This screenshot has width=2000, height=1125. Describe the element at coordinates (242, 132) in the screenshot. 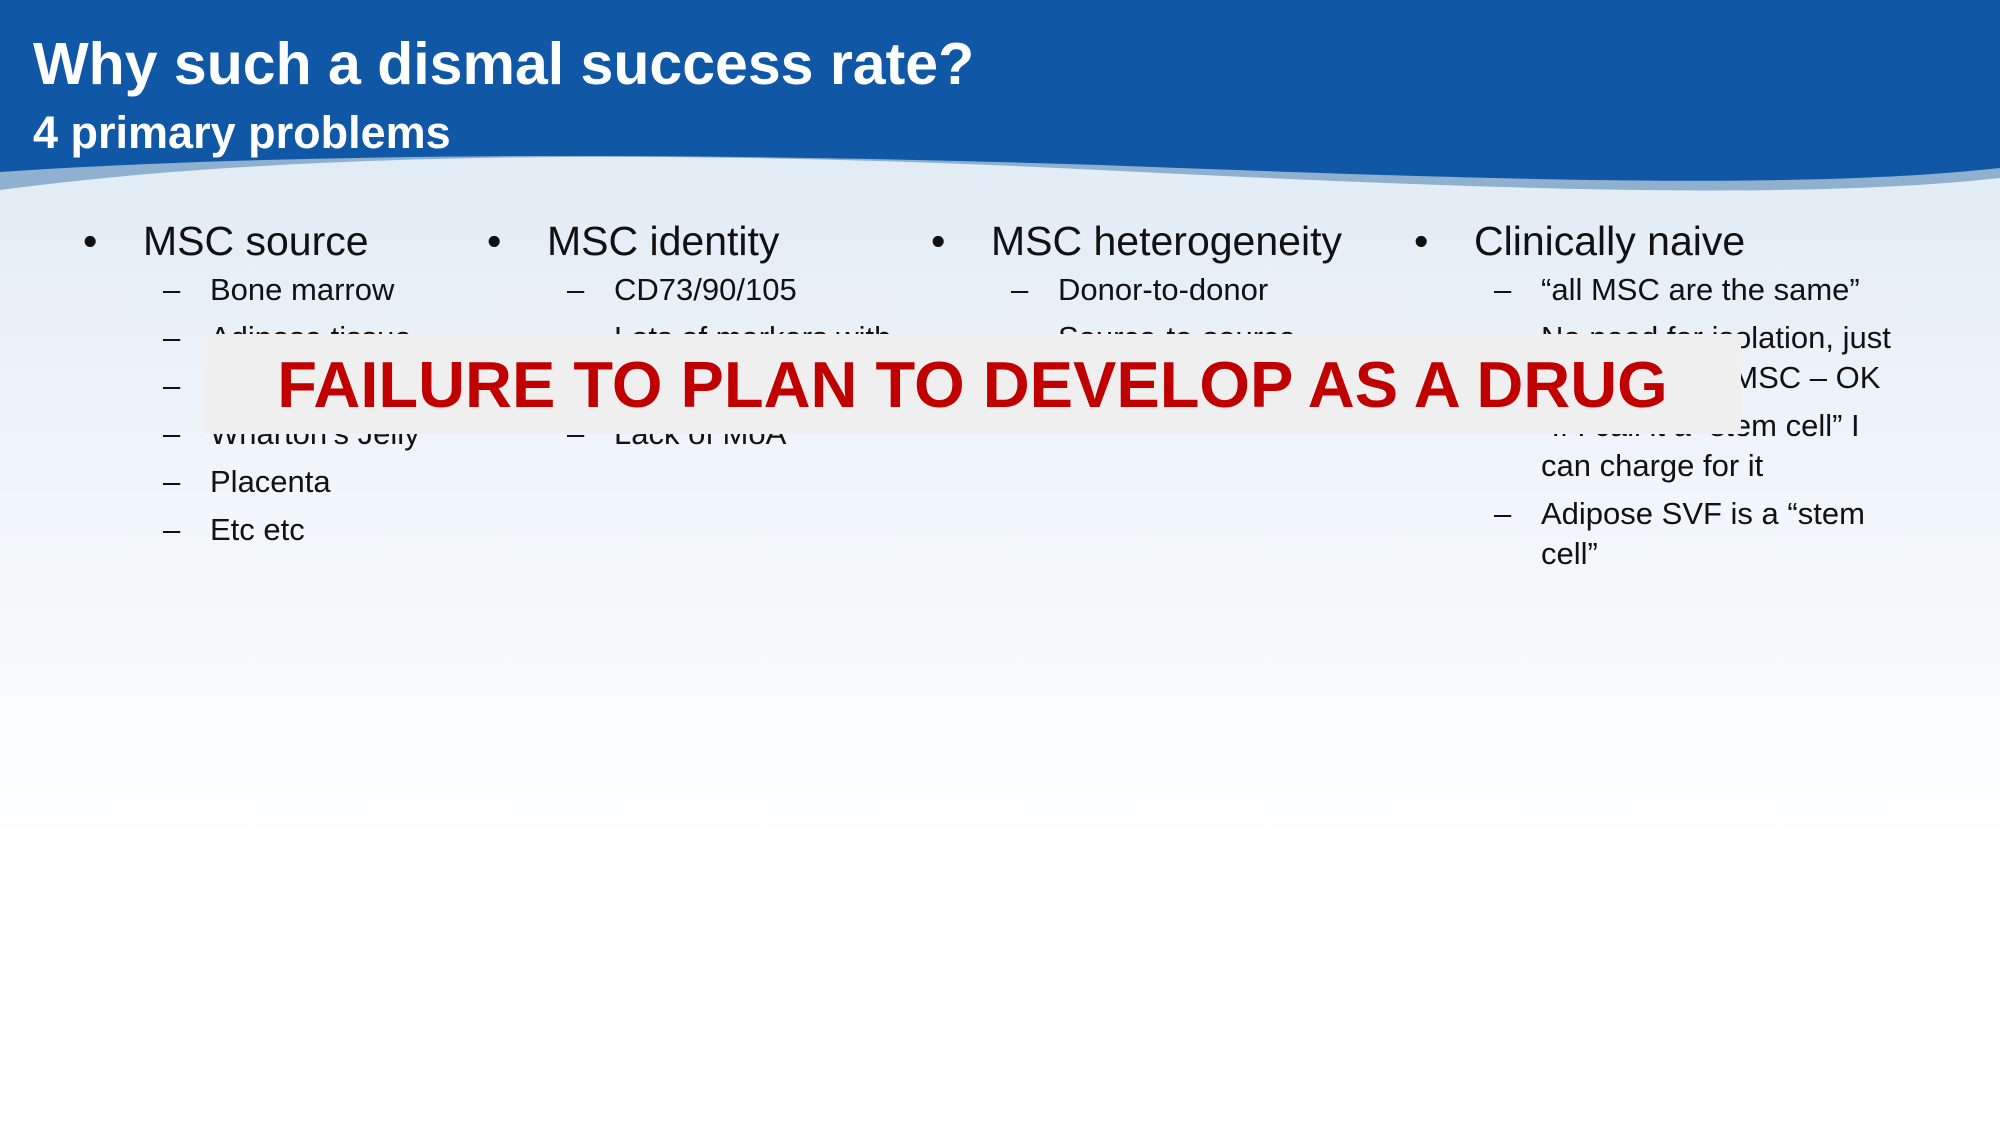

I see `subtitle: 4 primary problems` at that location.